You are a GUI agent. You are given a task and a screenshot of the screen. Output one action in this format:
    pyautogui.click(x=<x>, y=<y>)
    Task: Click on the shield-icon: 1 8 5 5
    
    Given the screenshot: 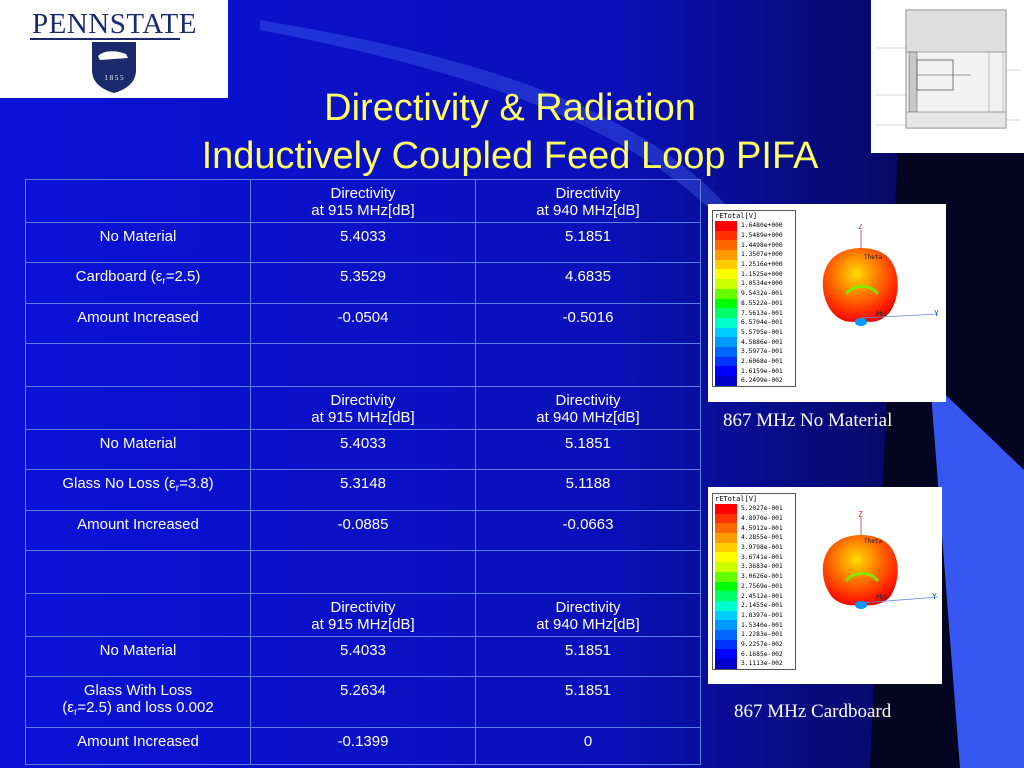 What is the action you would take?
    pyautogui.click(x=114, y=67)
    